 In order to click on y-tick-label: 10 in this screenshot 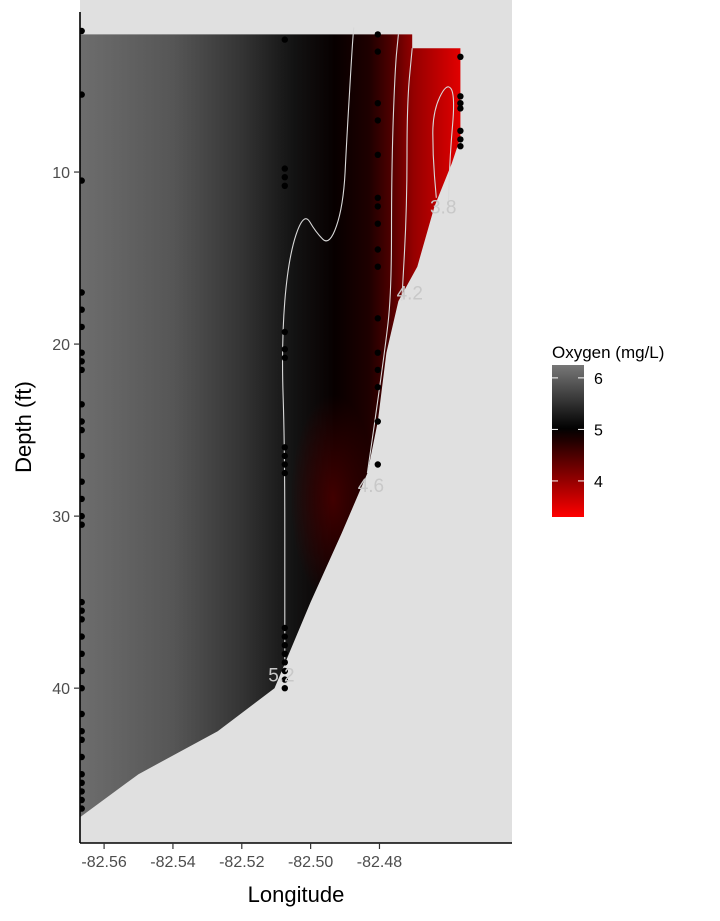, I will do `click(61, 173)`.